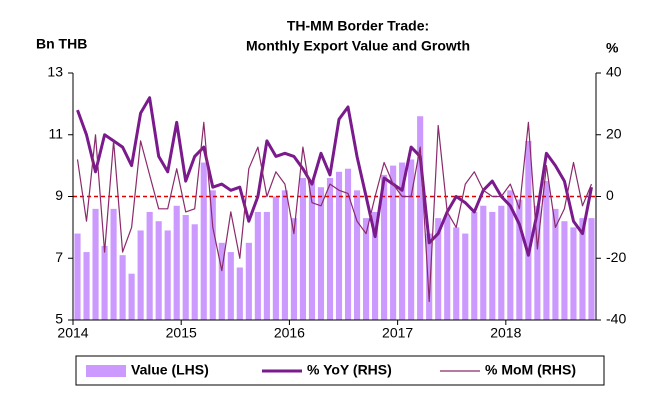 The height and width of the screenshot is (406, 668). What do you see at coordinates (349, 370) in the screenshot?
I see `legend-label: % YoY (RHS)` at bounding box center [349, 370].